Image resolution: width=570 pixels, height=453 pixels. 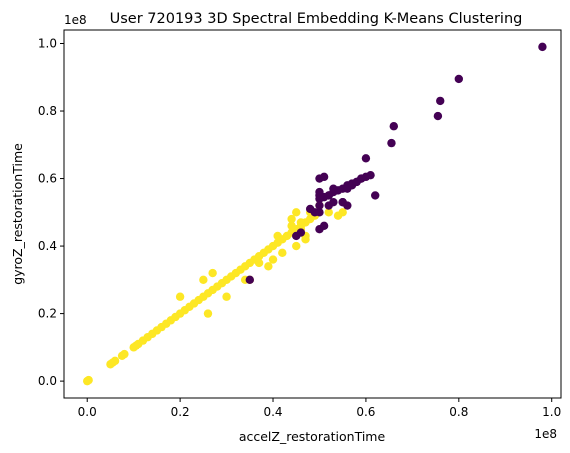 I want to click on y-tick-label: 0.6, so click(x=47, y=179).